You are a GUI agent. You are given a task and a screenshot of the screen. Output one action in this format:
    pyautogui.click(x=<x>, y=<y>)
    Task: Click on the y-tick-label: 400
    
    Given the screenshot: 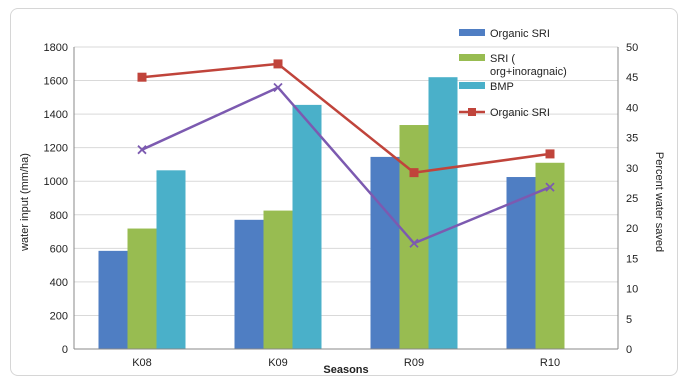 What is the action you would take?
    pyautogui.click(x=59, y=283)
    